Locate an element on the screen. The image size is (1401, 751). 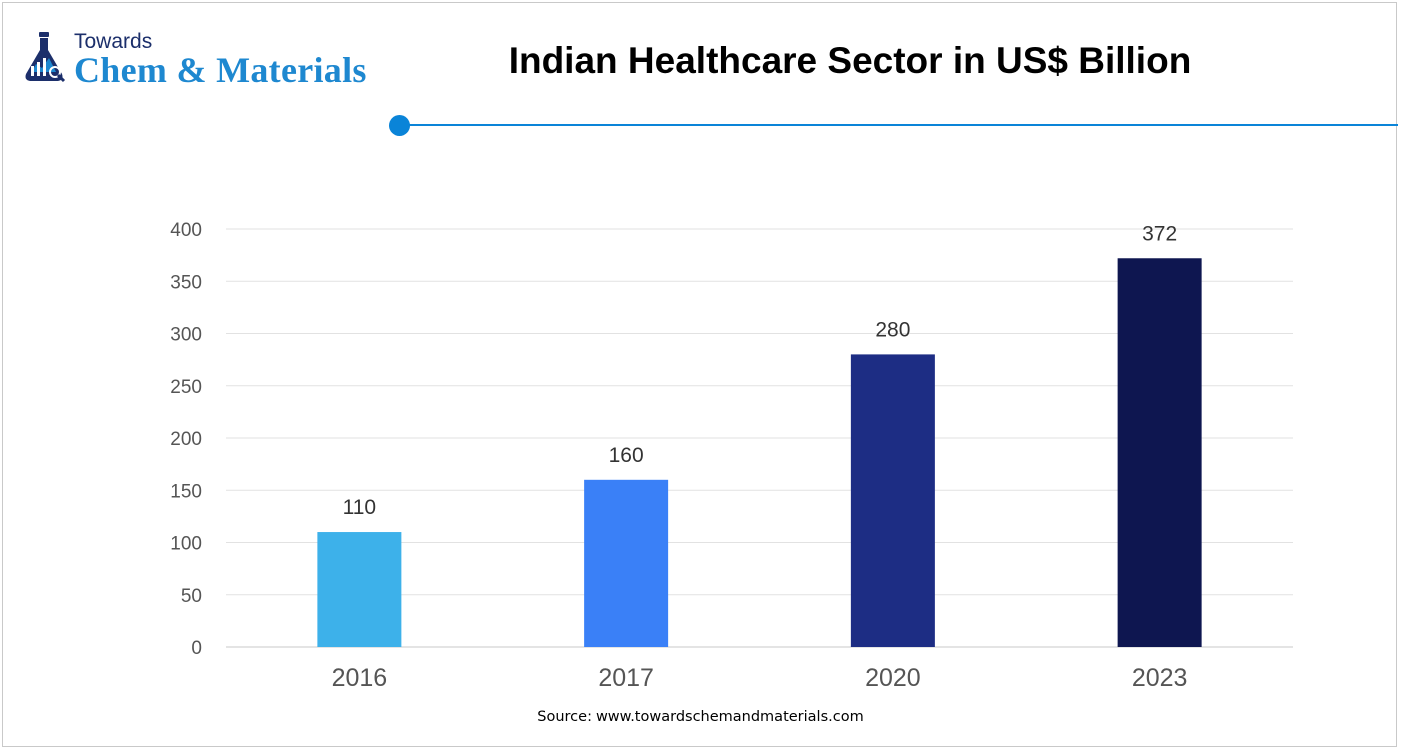
x-tick-label: 2023 is located at coordinates (1160, 678).